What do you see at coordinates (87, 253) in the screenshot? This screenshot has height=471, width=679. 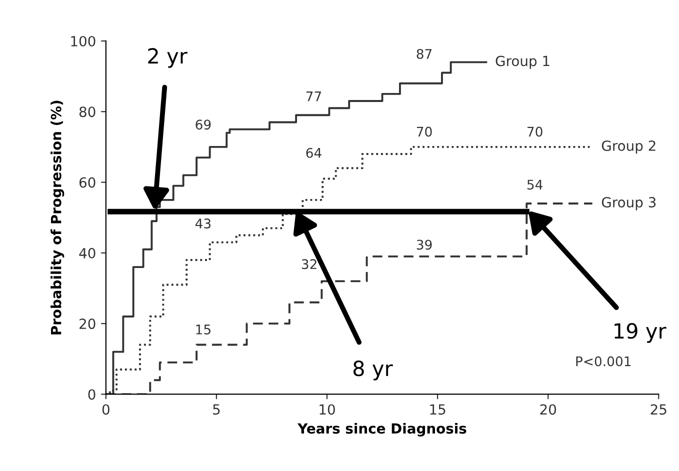 I see `y-tick-label: 40` at bounding box center [87, 253].